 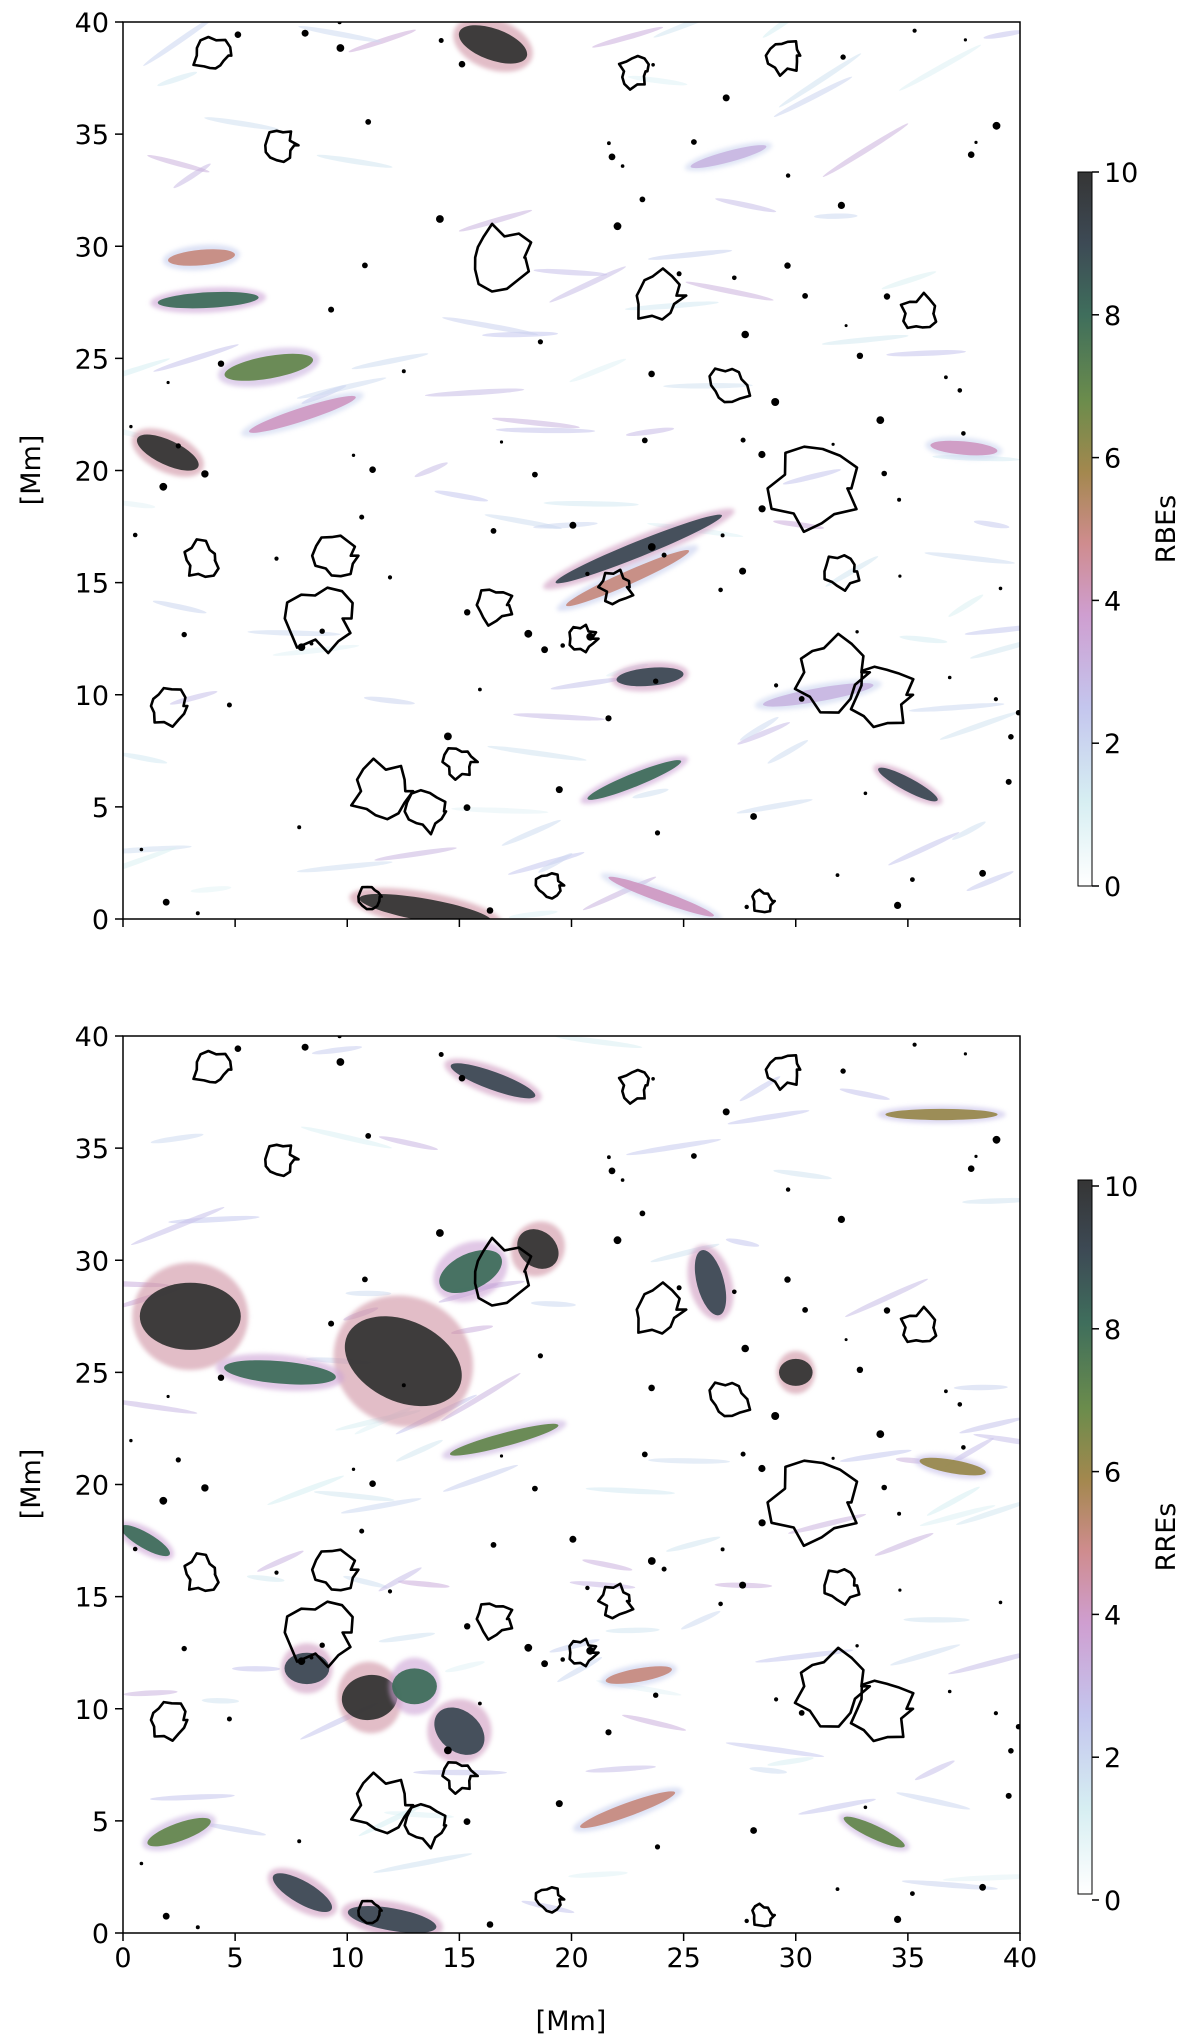 I want to click on x-axis-label: [Mm], so click(x=571, y=2021).